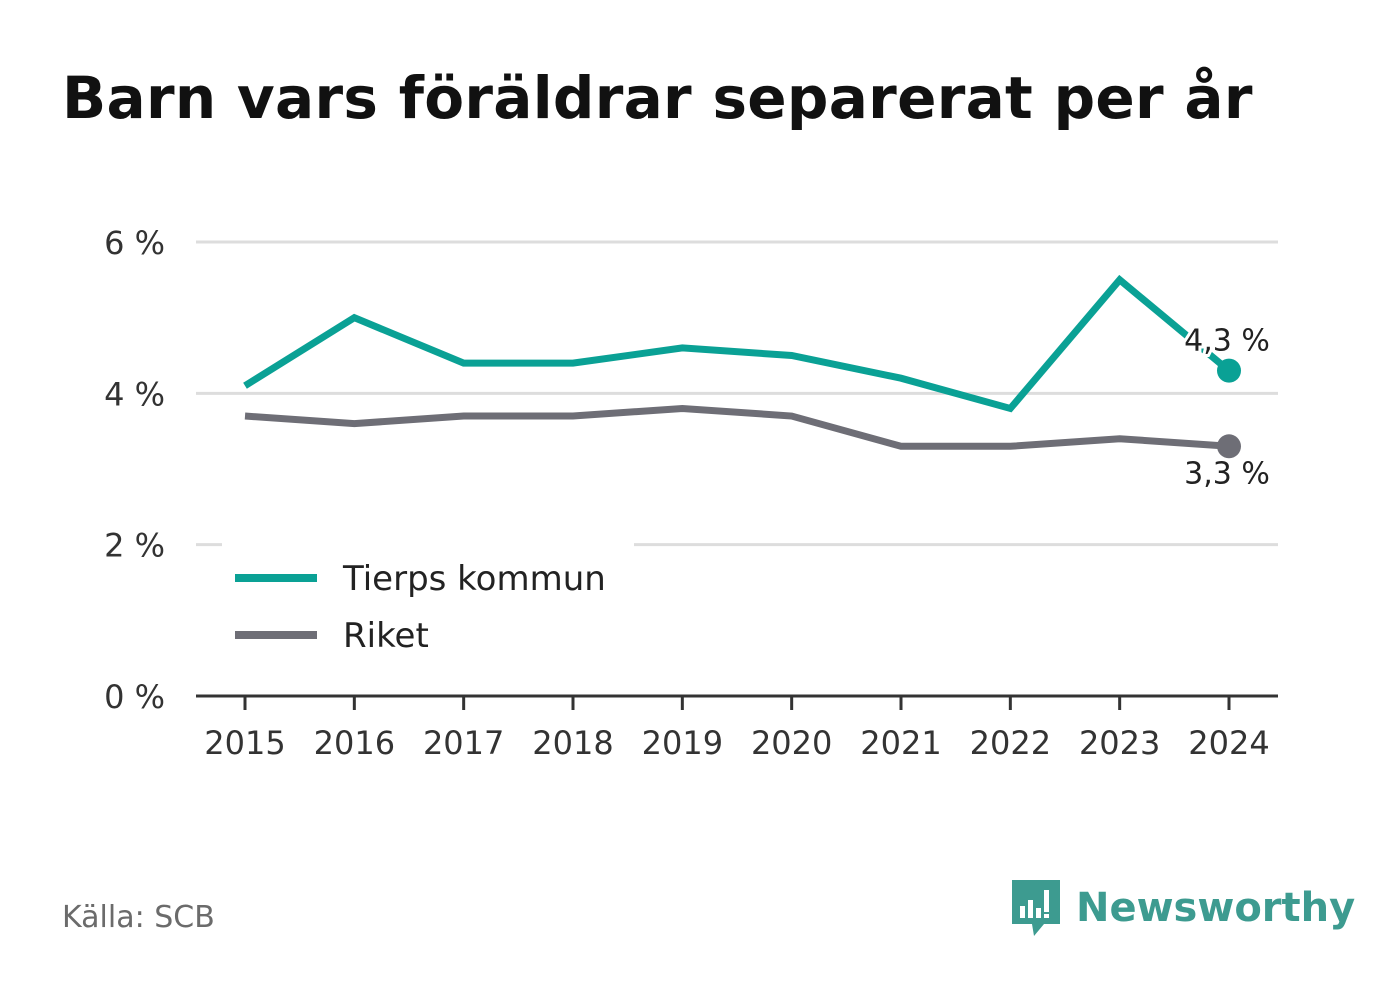 This screenshot has width=1382, height=999. I want to click on y-tick-label: 6 %, so click(134, 243).